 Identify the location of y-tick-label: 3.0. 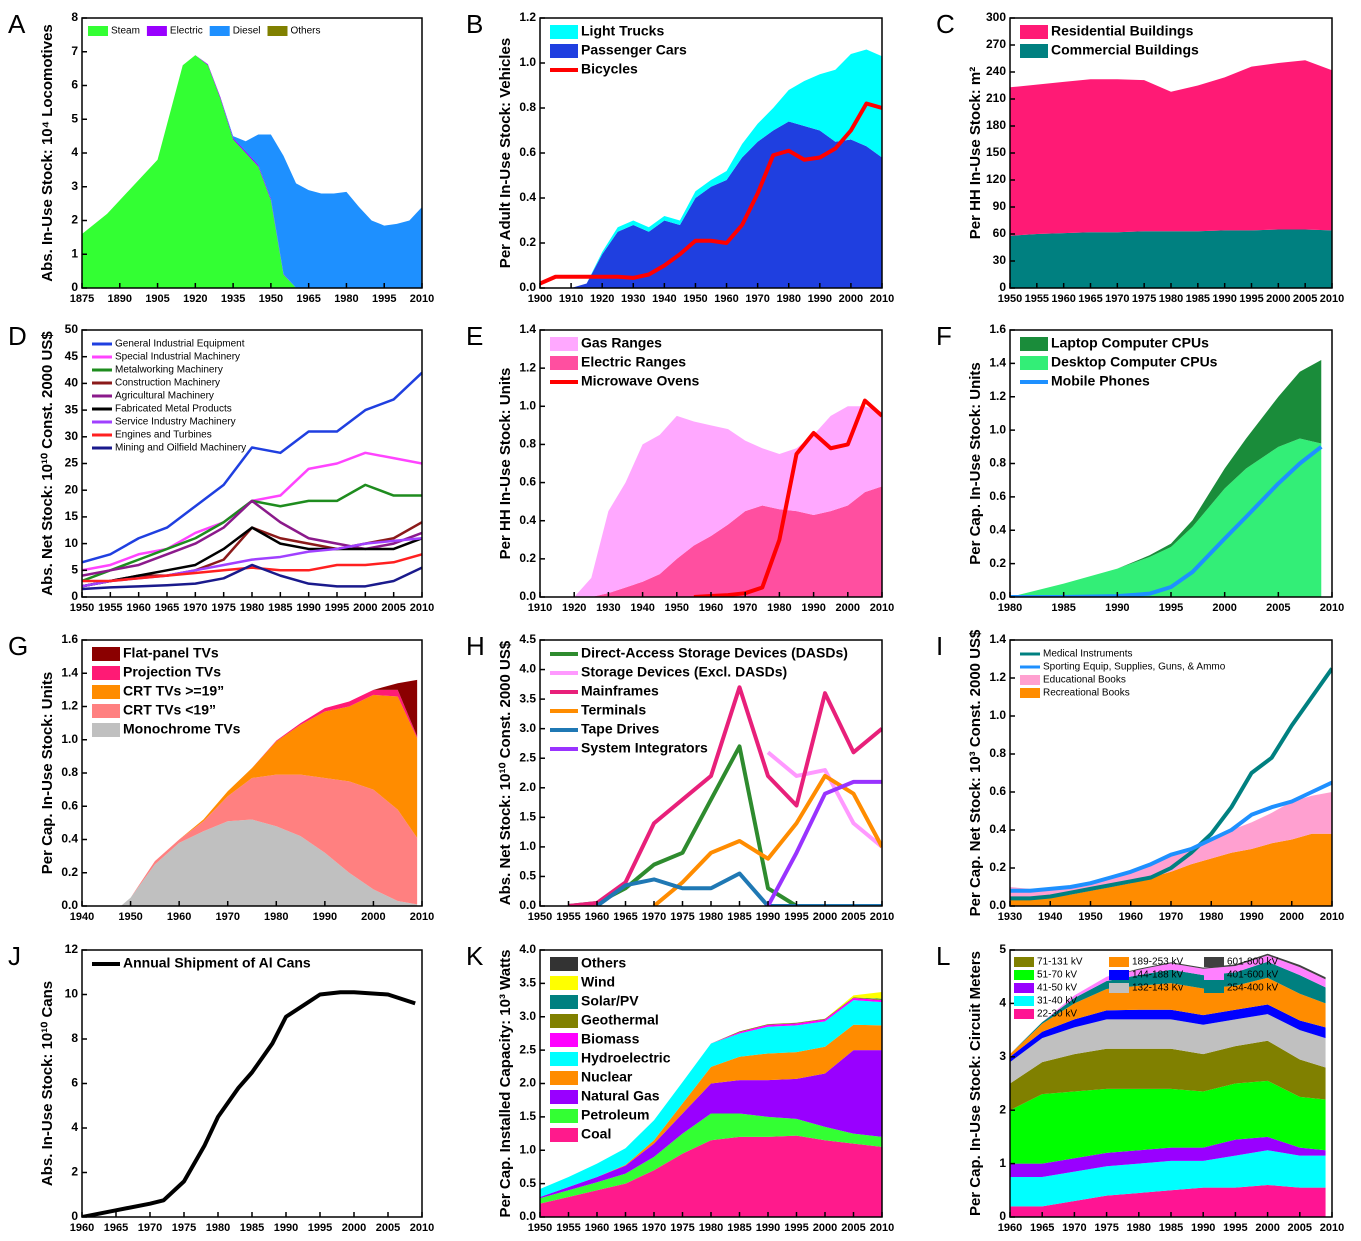
(527, 728).